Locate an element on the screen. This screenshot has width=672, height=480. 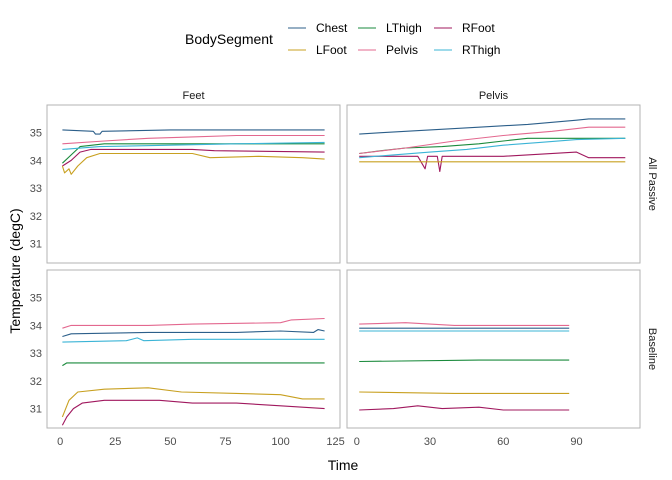
strip-label-baseline: Baseline is located at coordinates (652, 349).